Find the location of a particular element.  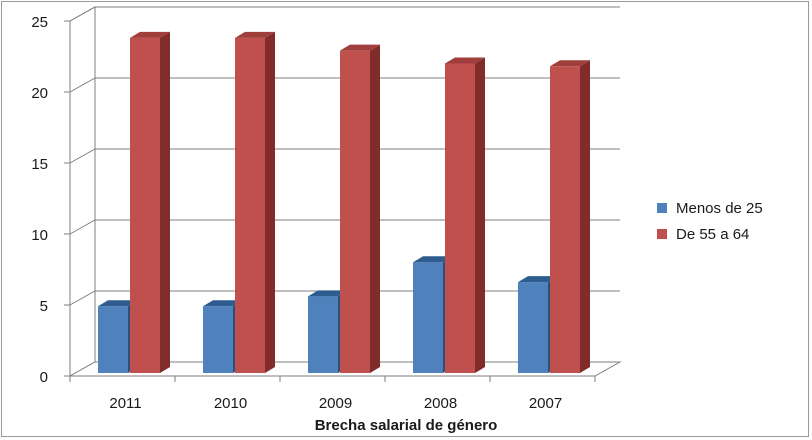

side-wall is located at coordinates (82, 191).